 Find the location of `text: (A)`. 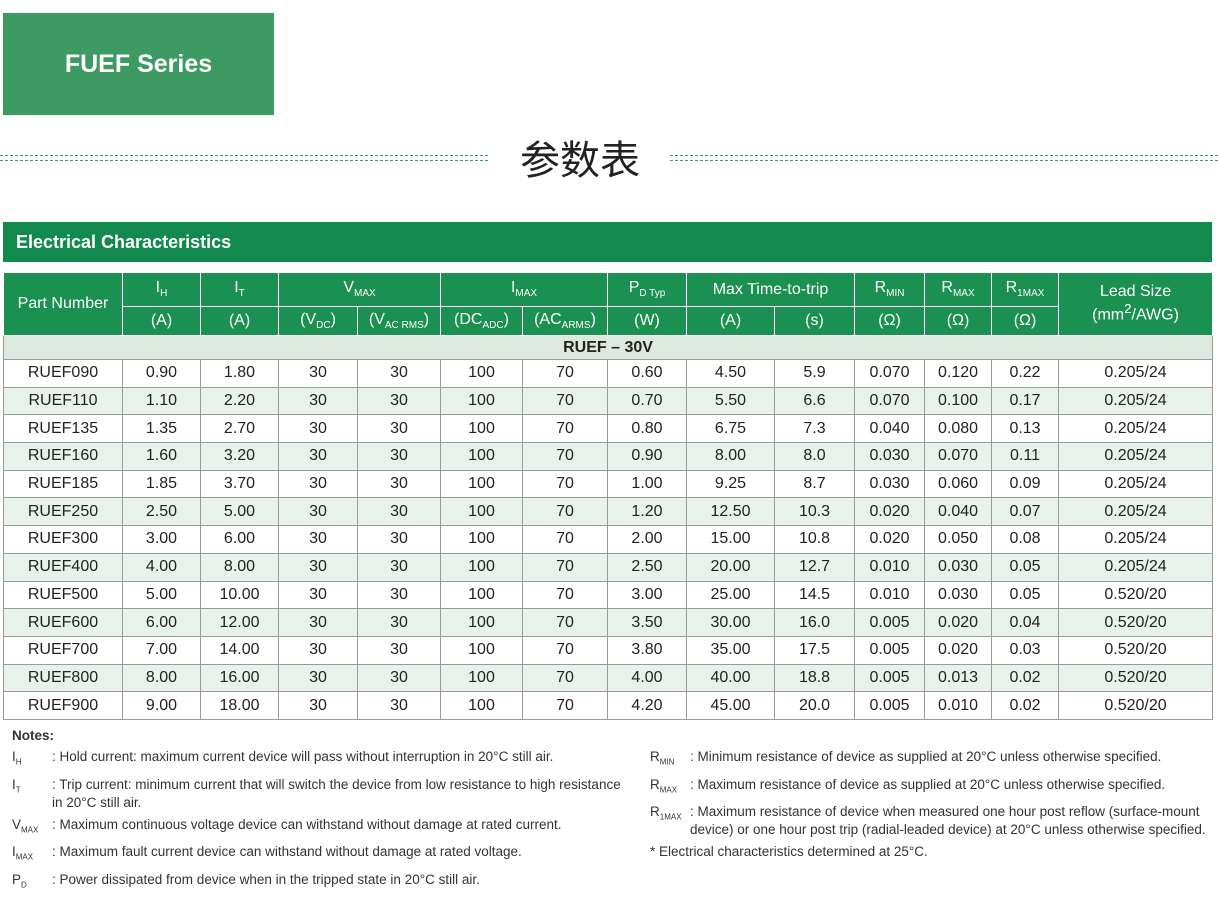

text: (A) is located at coordinates (239, 320).